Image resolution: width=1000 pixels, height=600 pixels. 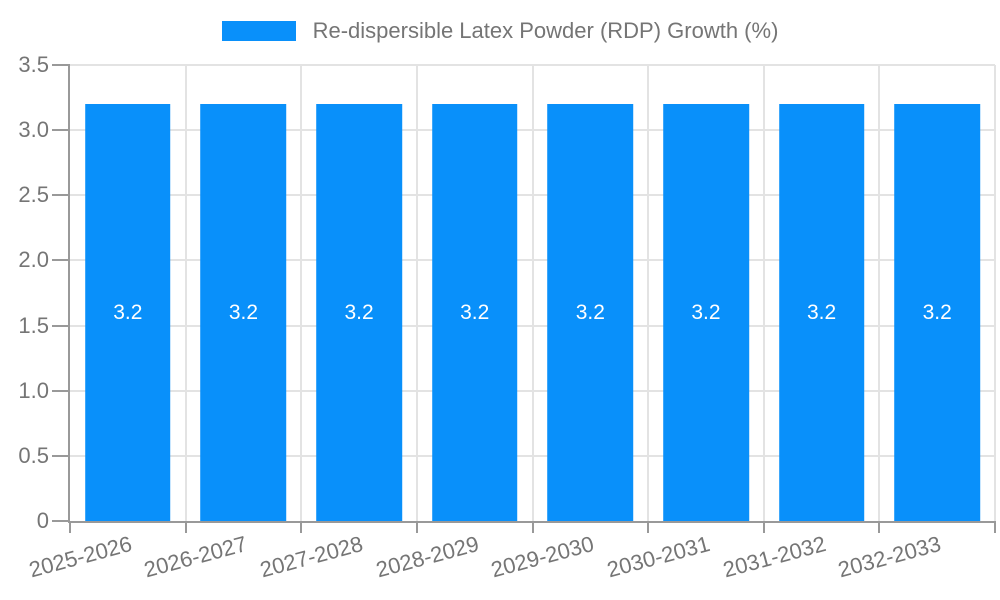 I want to click on y-axis-tick-label: 1.5, so click(x=33, y=325).